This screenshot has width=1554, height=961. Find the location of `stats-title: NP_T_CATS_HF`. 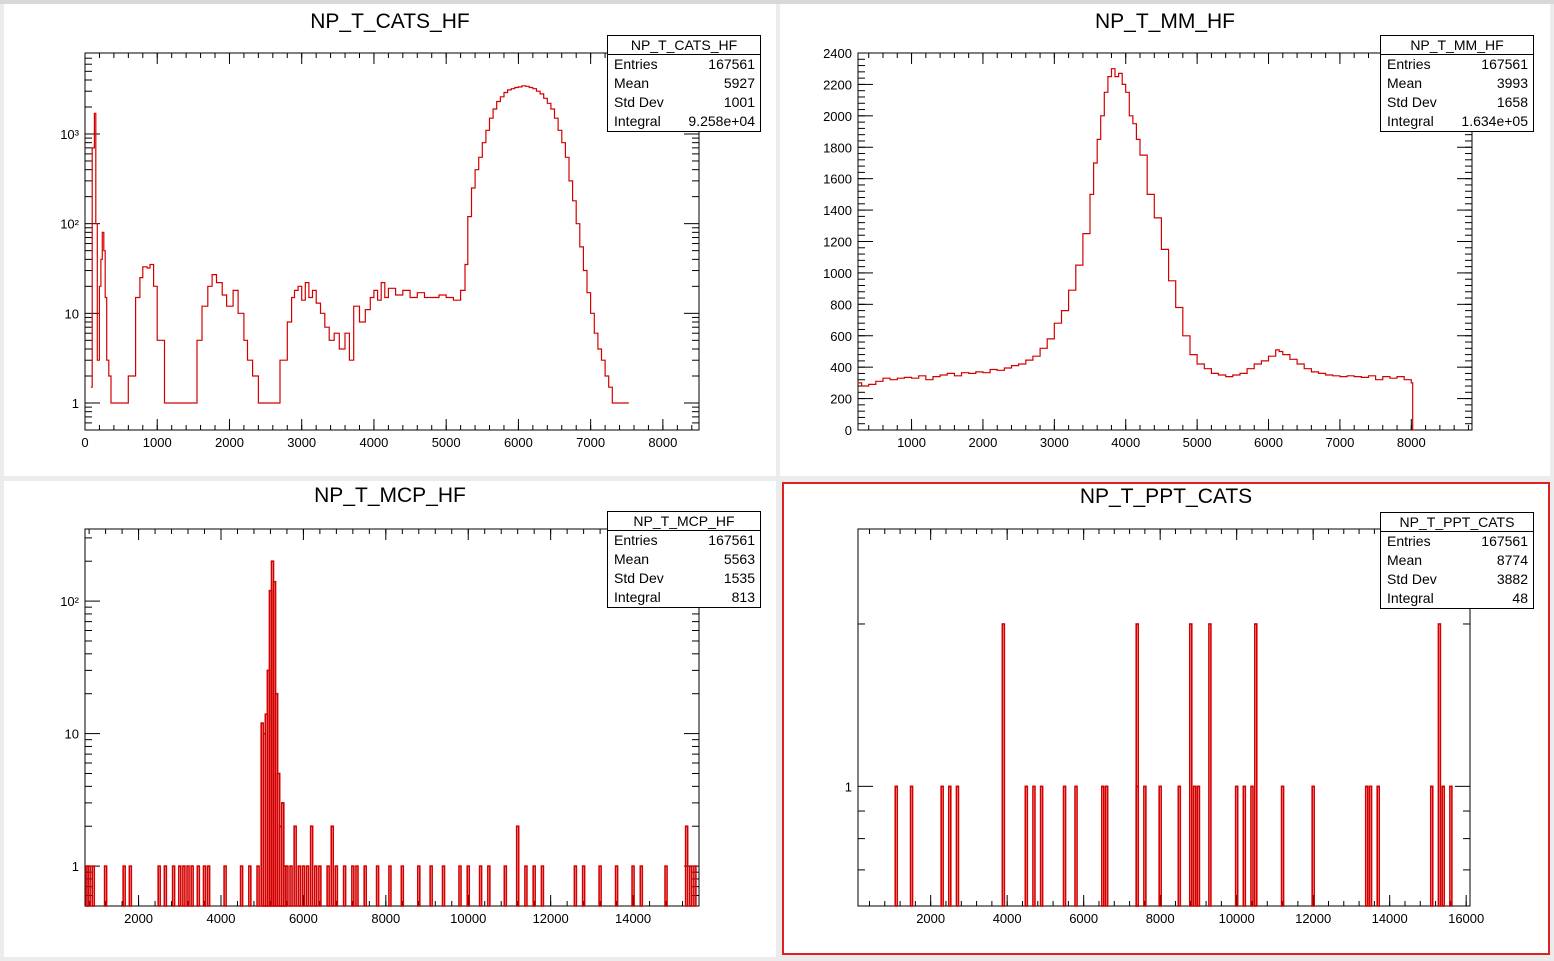

stats-title: NP_T_CATS_HF is located at coordinates (684, 45).